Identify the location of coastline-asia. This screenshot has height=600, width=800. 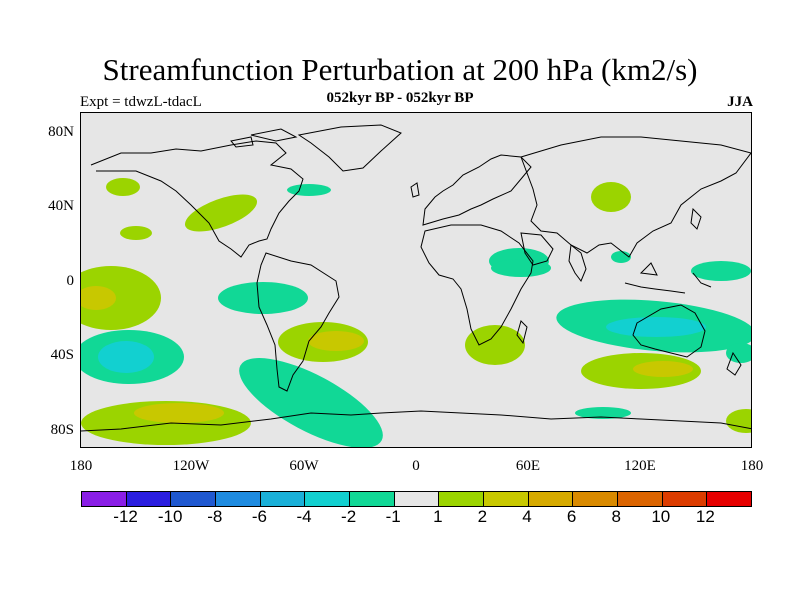
(635, 197).